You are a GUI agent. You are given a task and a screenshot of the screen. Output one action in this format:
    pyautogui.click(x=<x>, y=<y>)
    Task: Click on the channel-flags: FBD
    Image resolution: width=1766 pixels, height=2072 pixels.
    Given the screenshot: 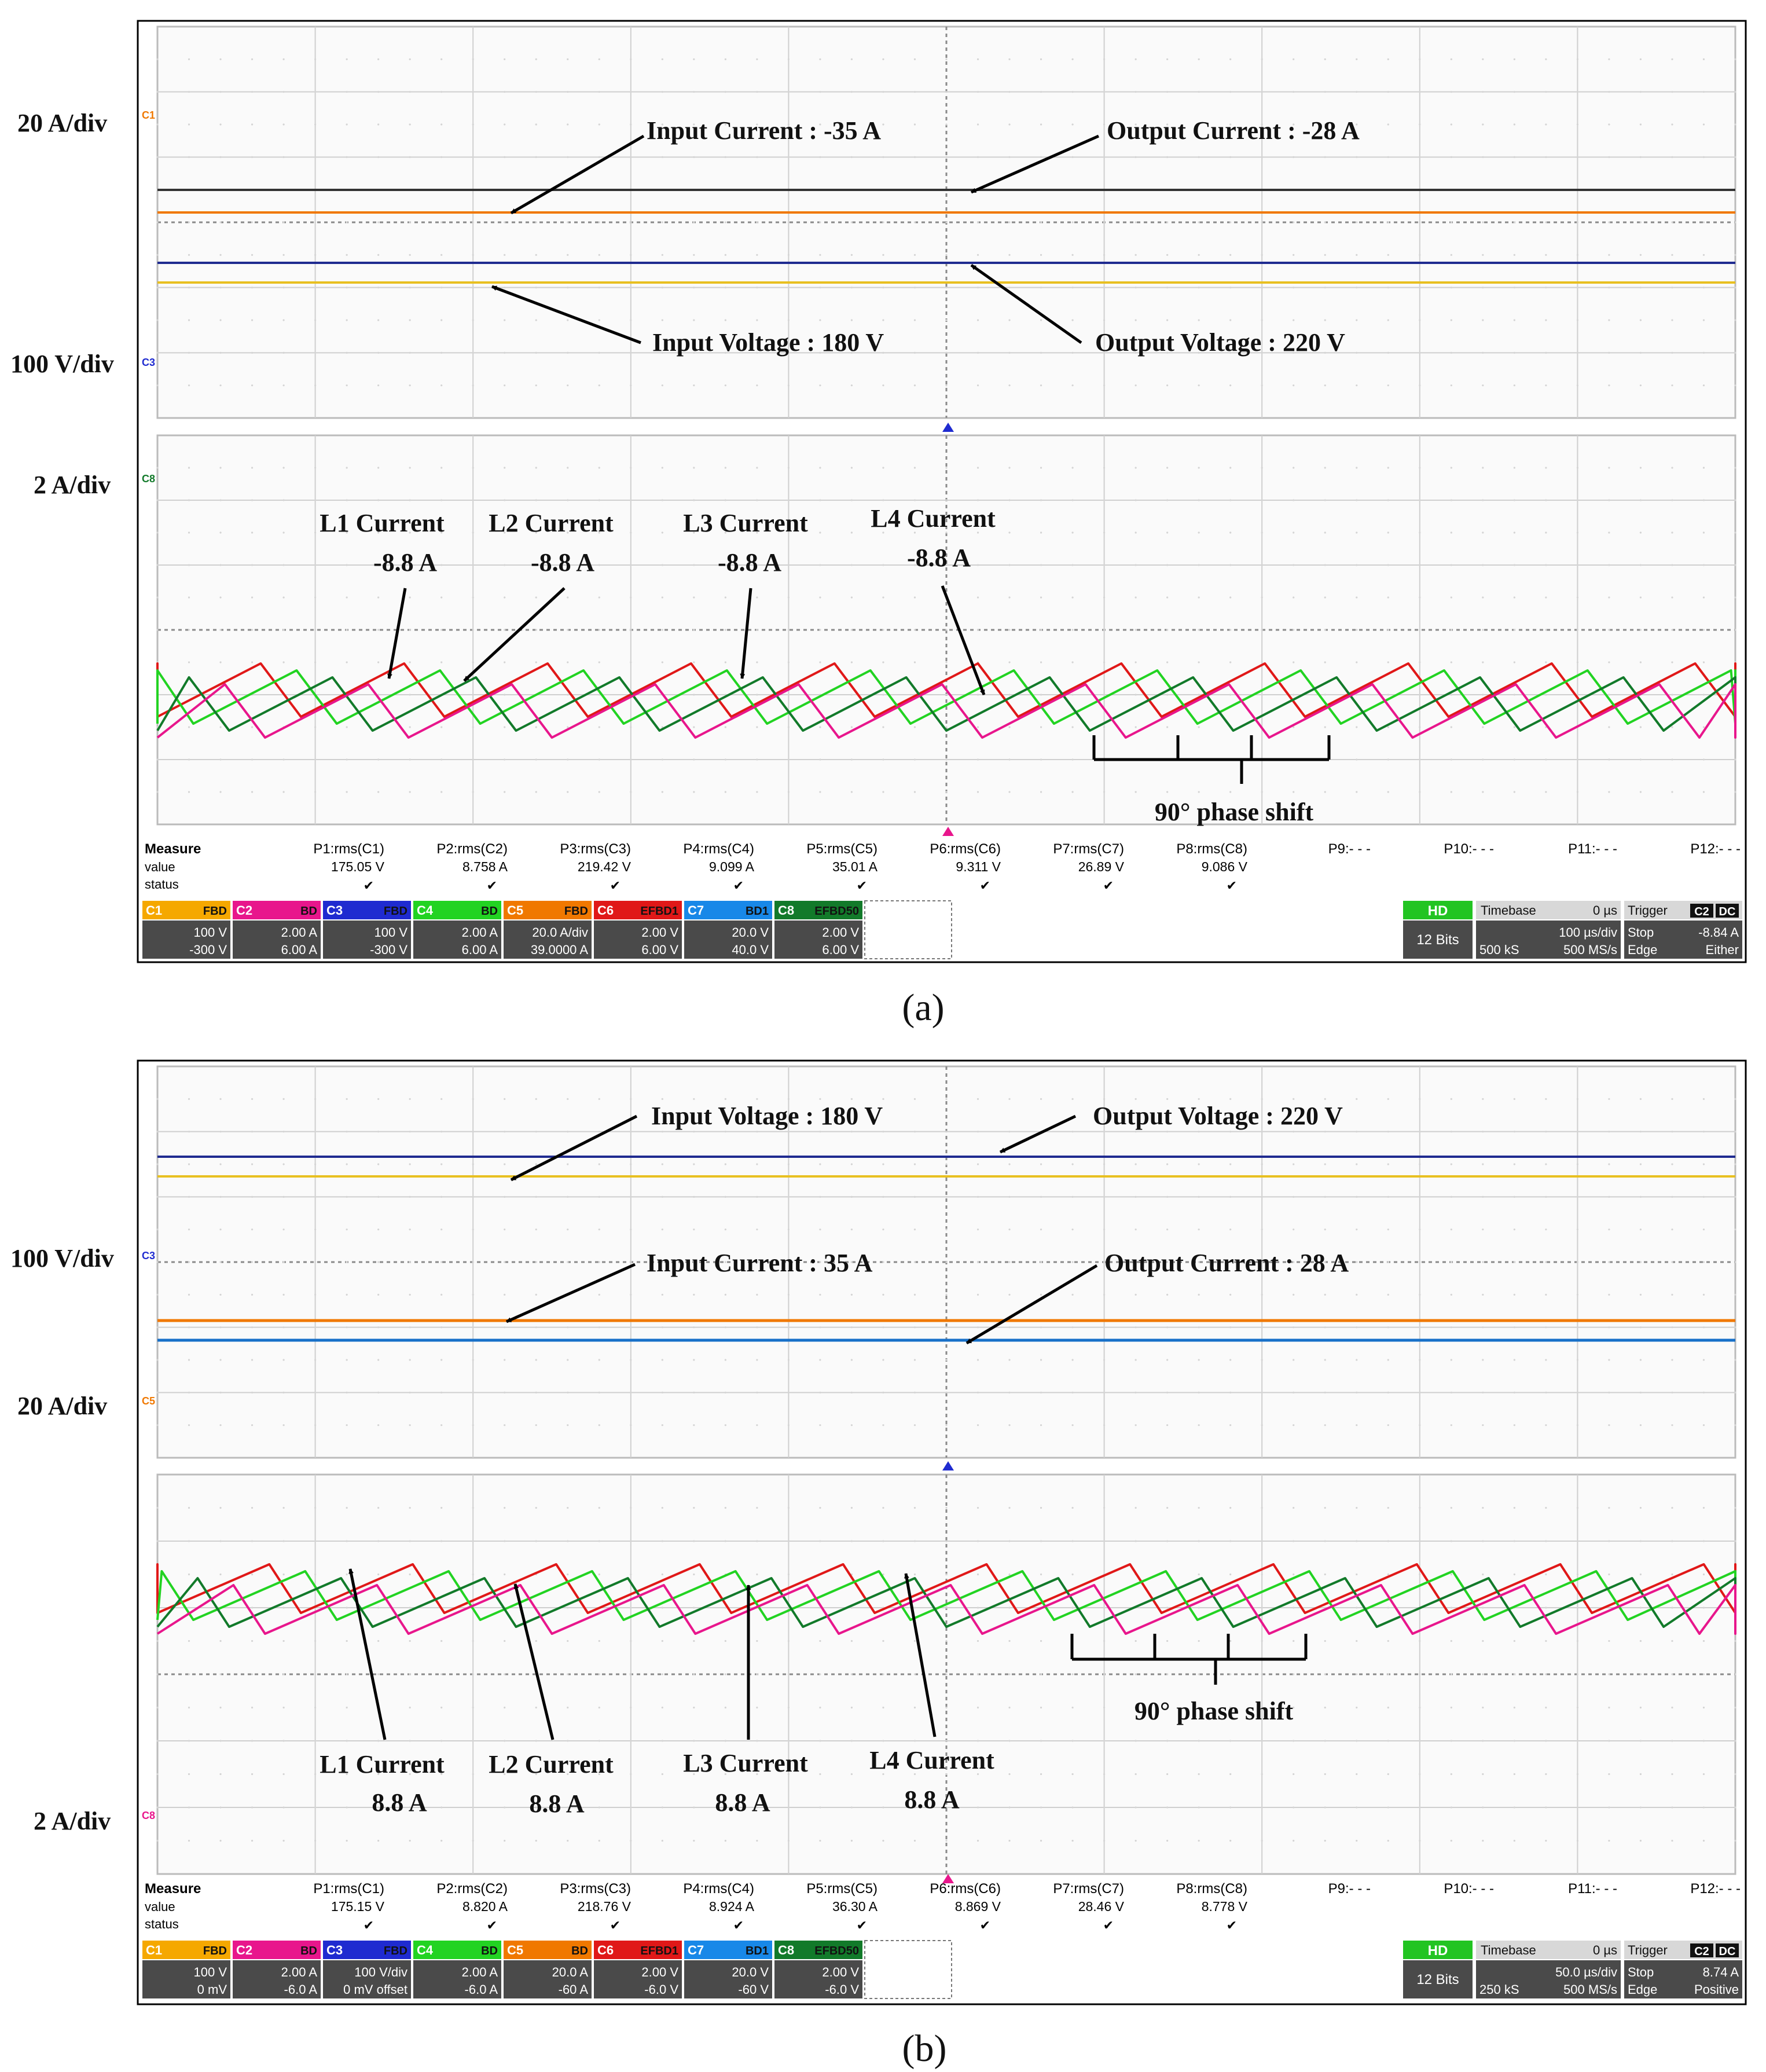 What is the action you would take?
    pyautogui.click(x=395, y=1951)
    